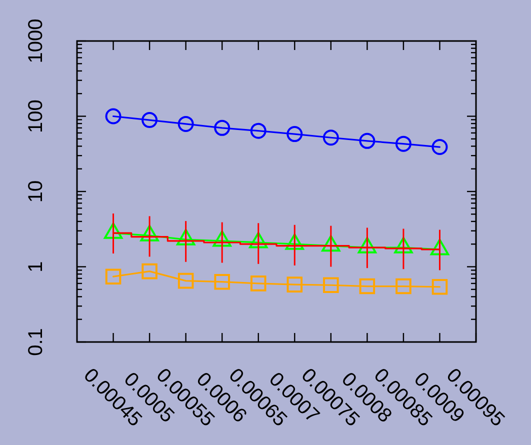 This screenshot has width=531, height=445. What do you see at coordinates (36, 342) in the screenshot?
I see `y-tick-label: 0.1` at bounding box center [36, 342].